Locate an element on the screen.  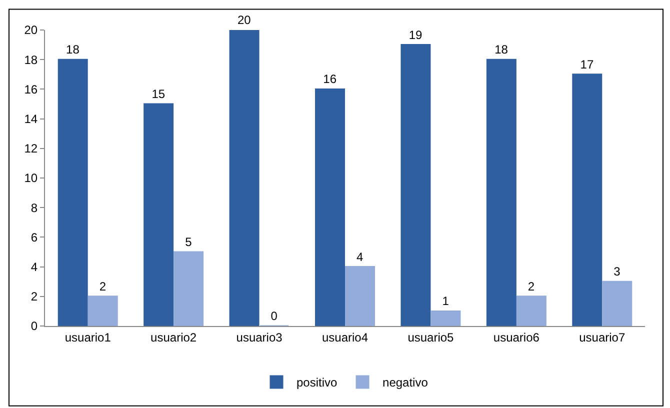
y-tick-label: 20 is located at coordinates (31, 30).